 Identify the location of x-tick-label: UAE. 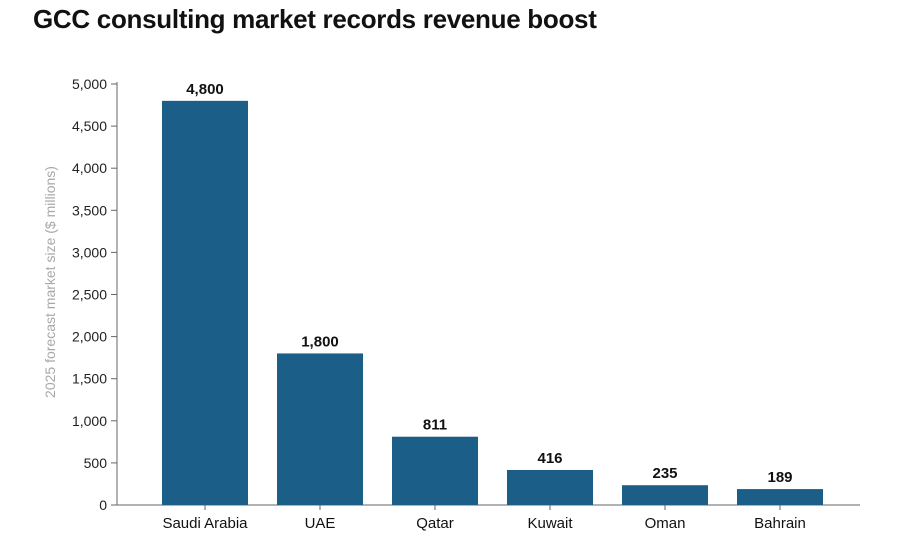
(320, 523).